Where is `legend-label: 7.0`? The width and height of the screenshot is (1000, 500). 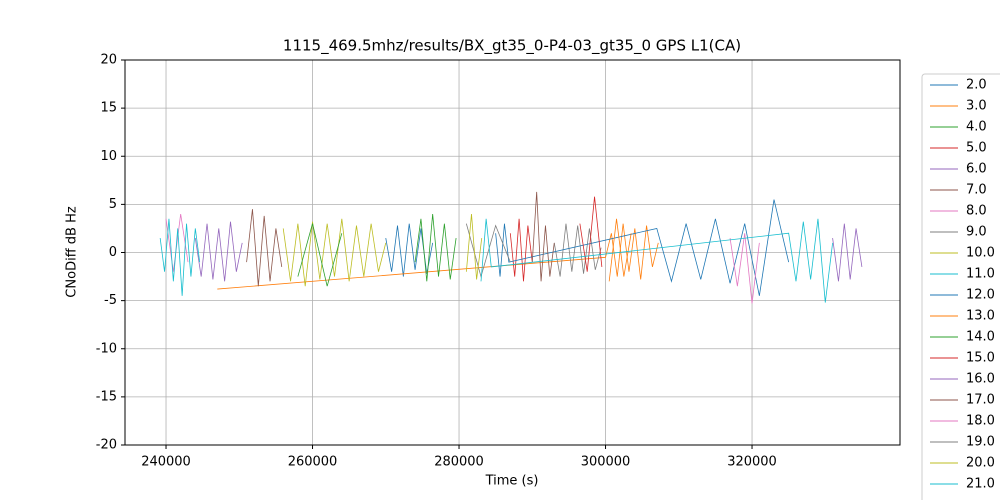
legend-label: 7.0 is located at coordinates (976, 190).